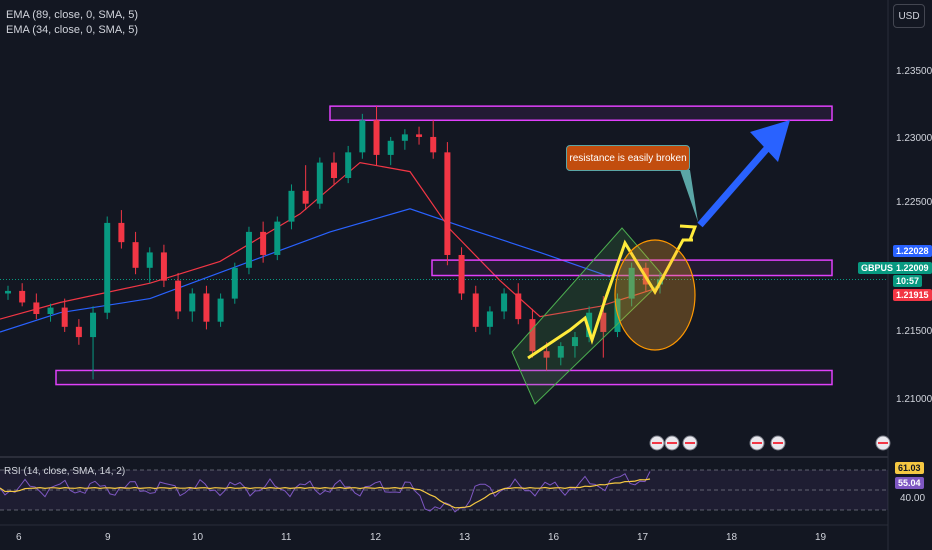  I want to click on time-tick: 11, so click(286, 537).